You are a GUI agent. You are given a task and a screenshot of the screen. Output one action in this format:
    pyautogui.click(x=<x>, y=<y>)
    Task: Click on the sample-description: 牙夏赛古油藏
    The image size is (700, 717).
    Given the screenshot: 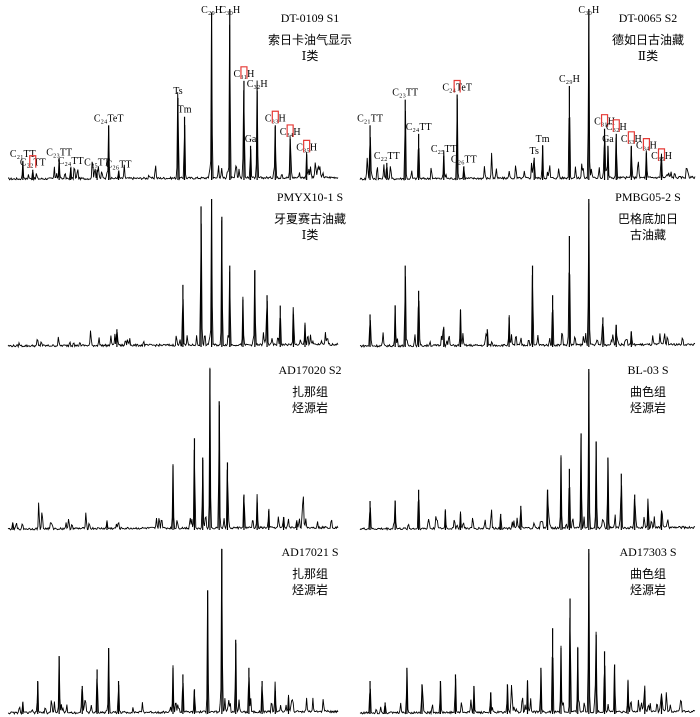 What is the action you would take?
    pyautogui.click(x=310, y=218)
    